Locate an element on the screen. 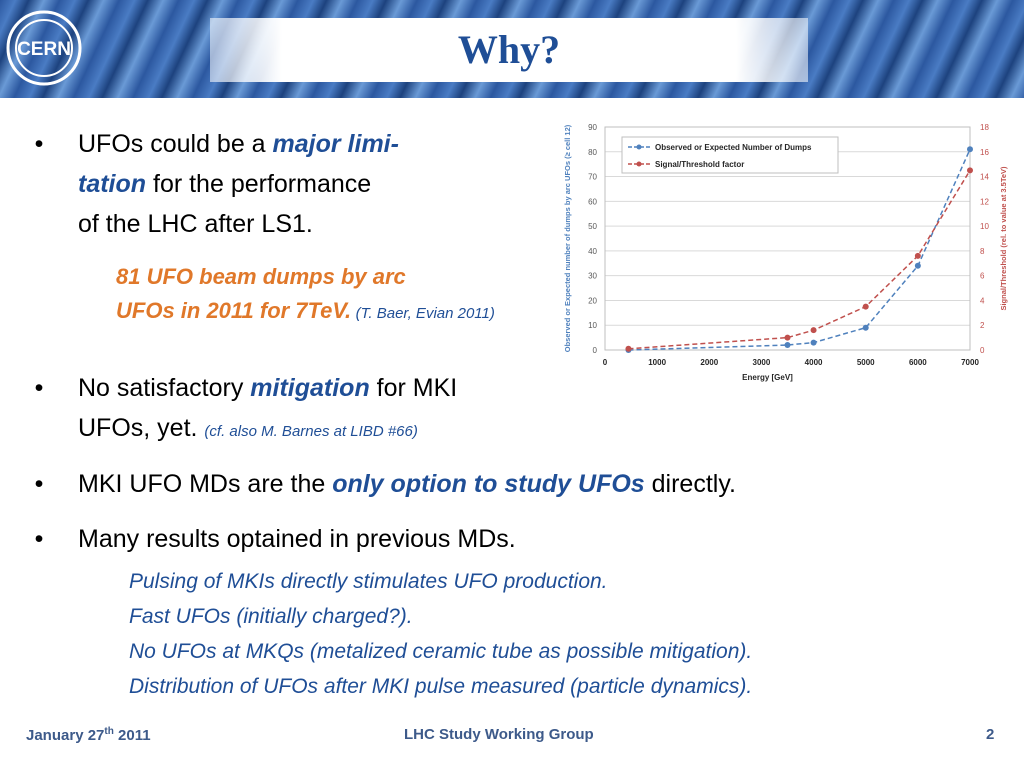 This screenshot has width=1024, height=768. y2-tick-label: 2 is located at coordinates (982, 325).